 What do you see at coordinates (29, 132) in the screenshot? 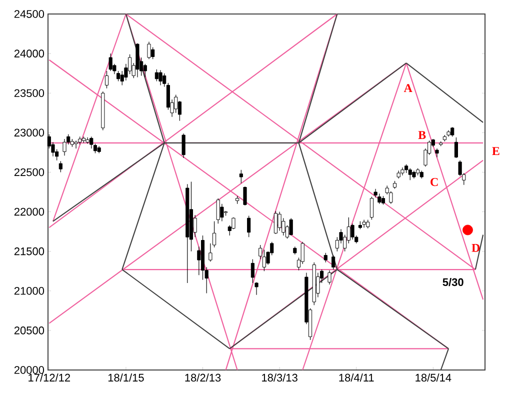
I see `y-tick-label: 23000` at bounding box center [29, 132].